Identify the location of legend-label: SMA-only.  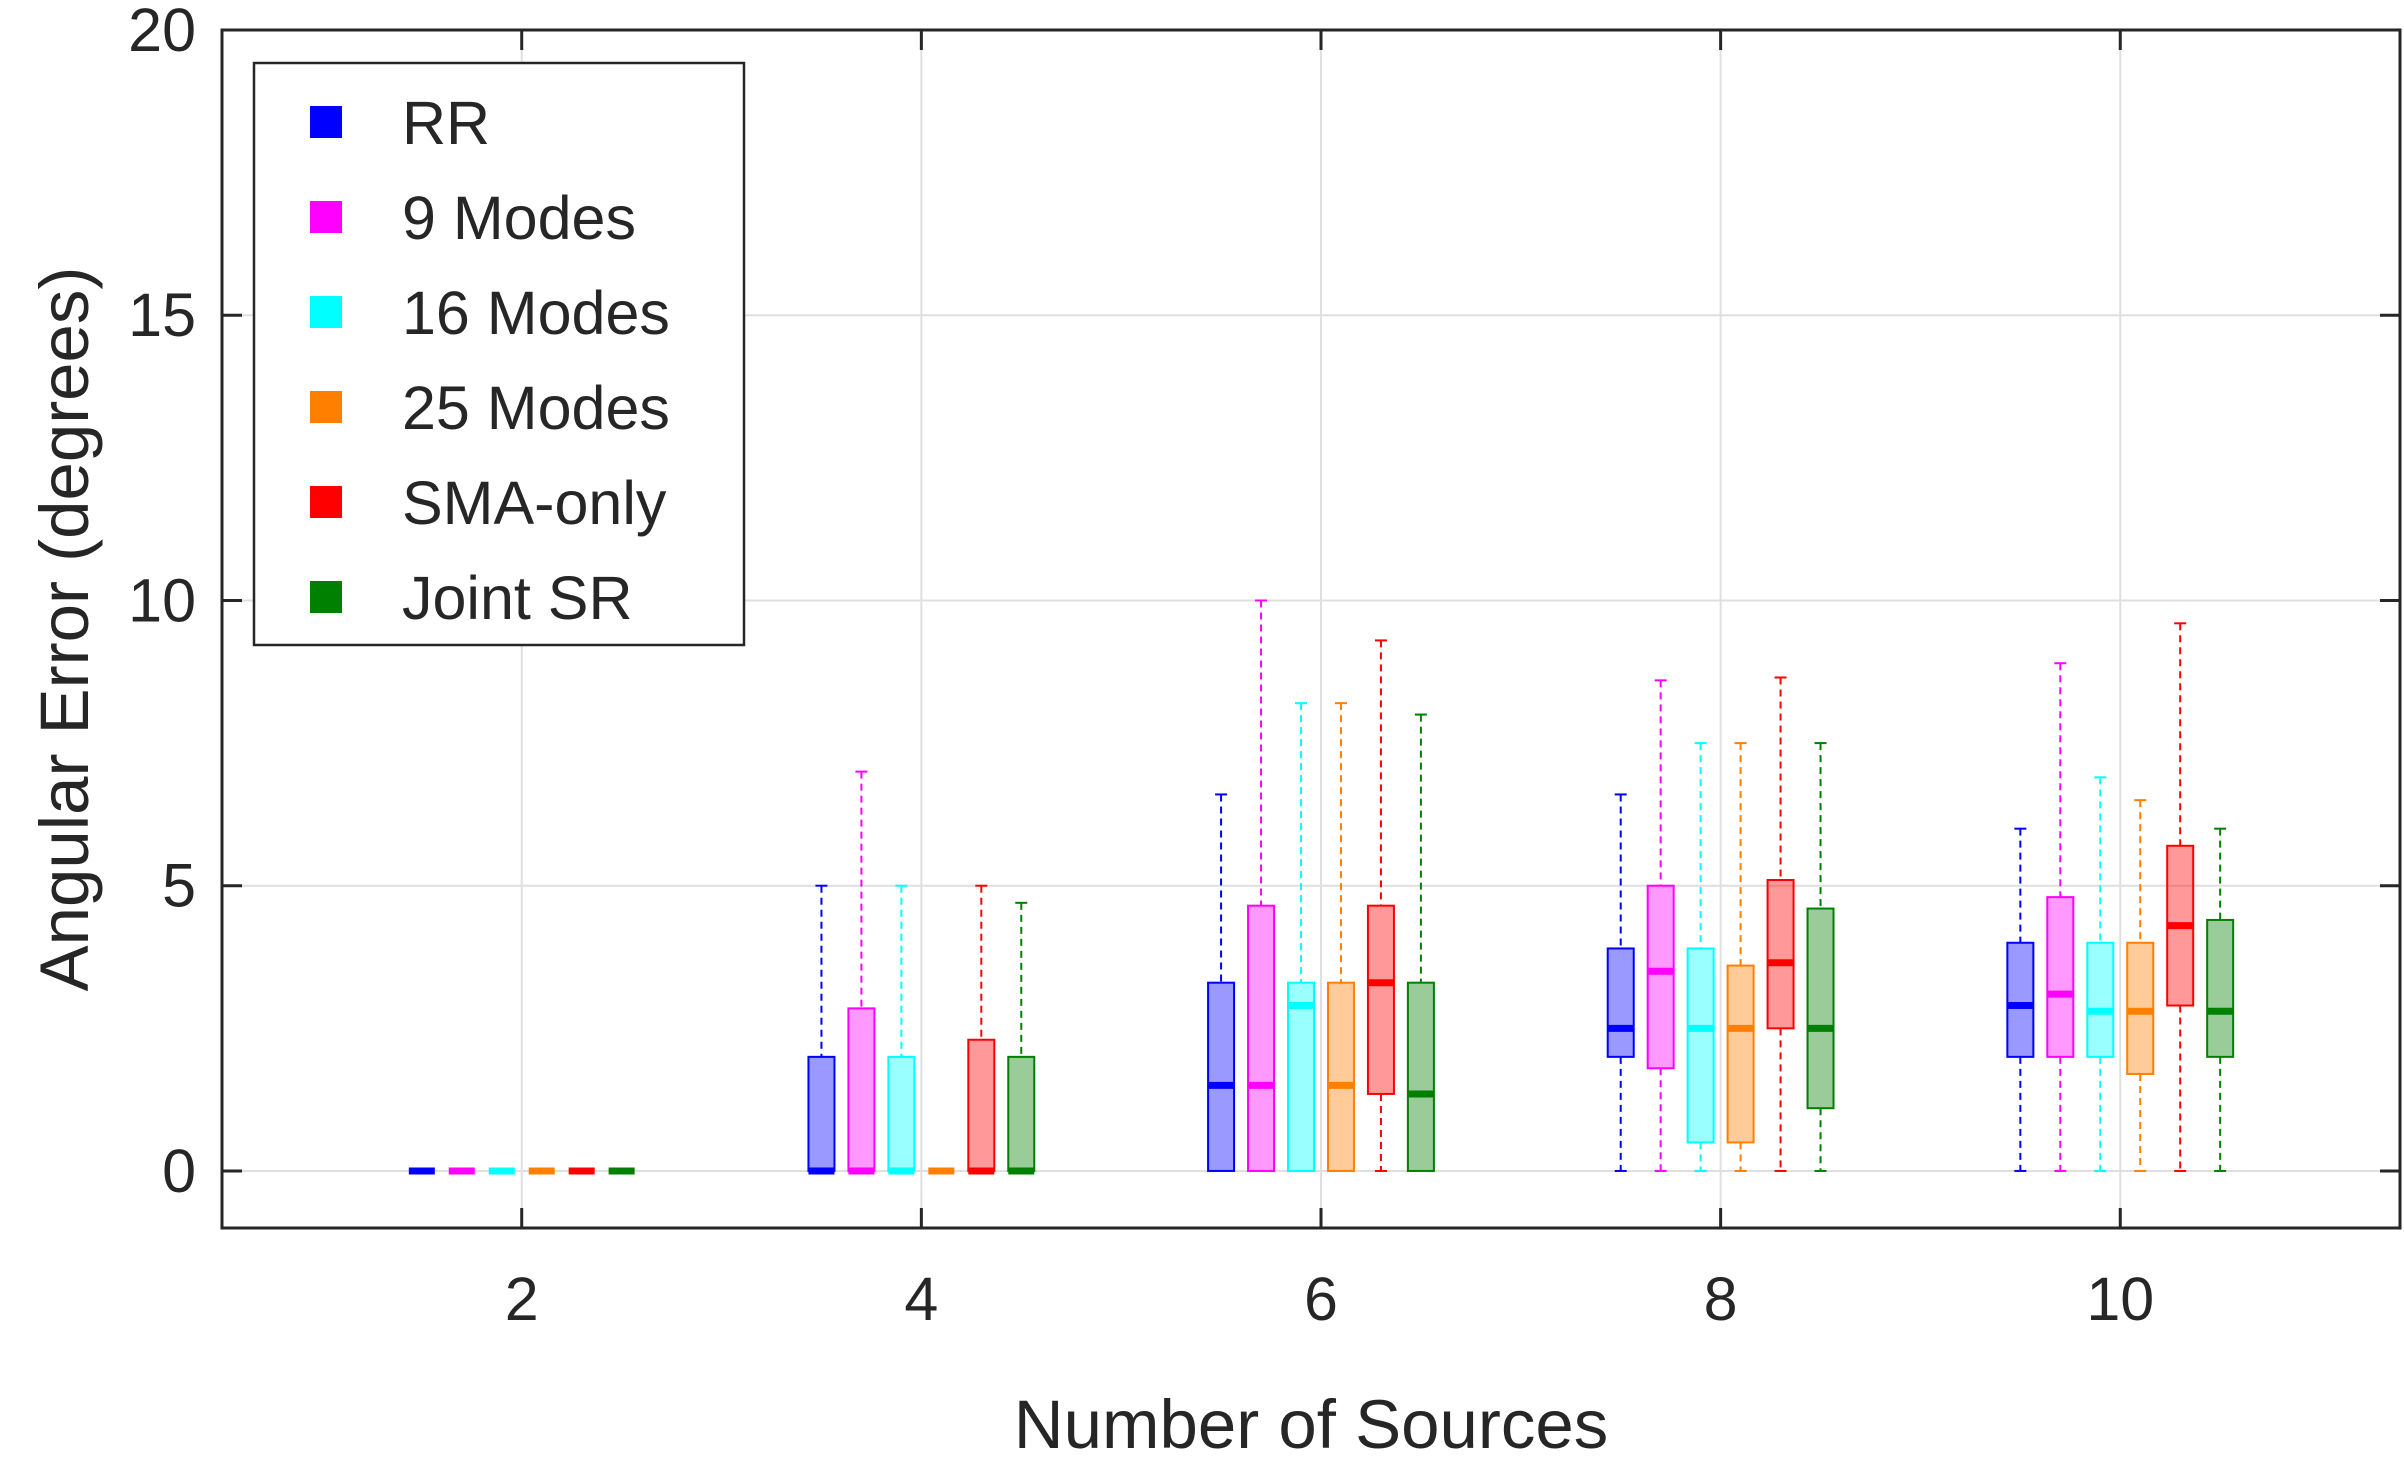
(534, 503).